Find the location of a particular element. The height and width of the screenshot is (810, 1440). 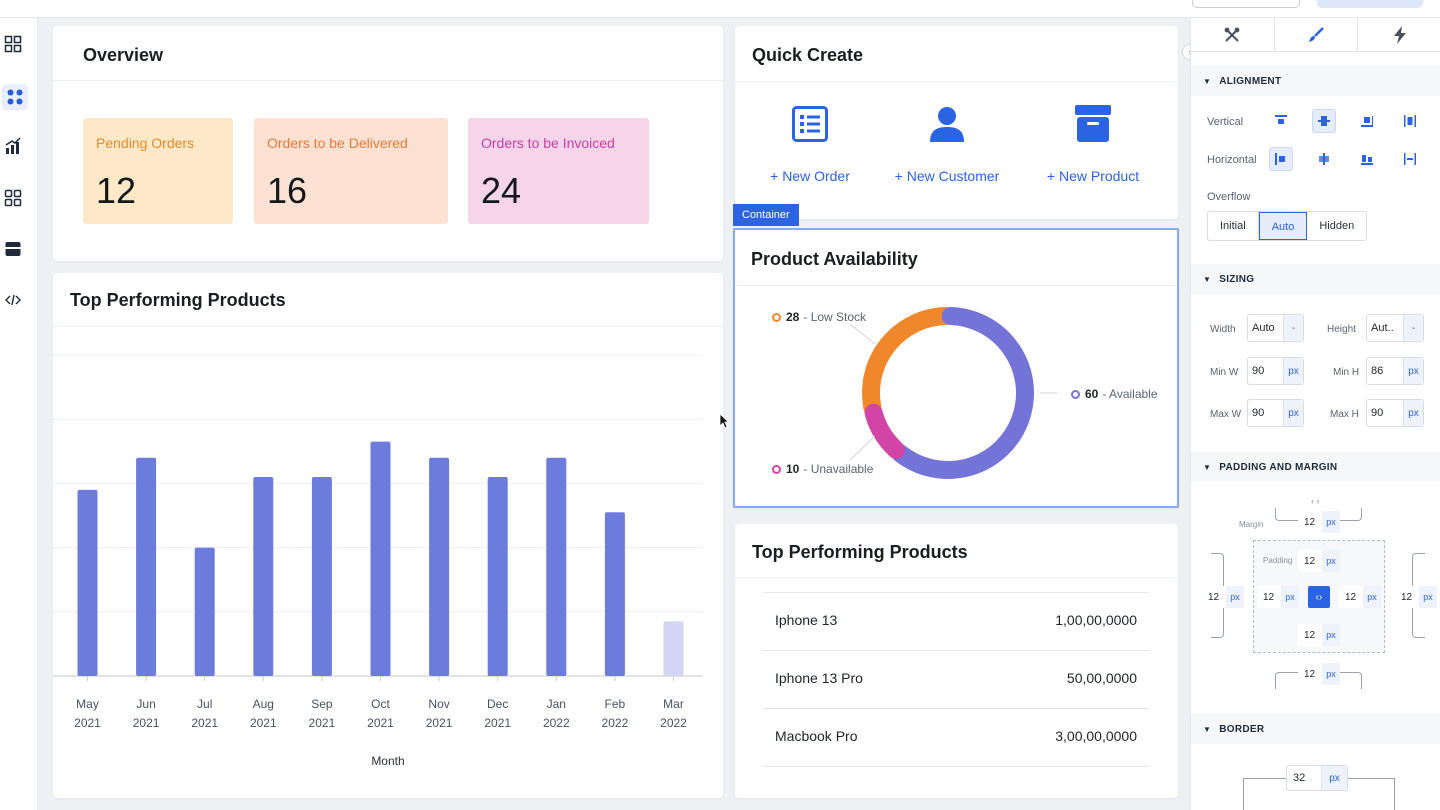

min-height-unit: px is located at coordinates (1413, 371).